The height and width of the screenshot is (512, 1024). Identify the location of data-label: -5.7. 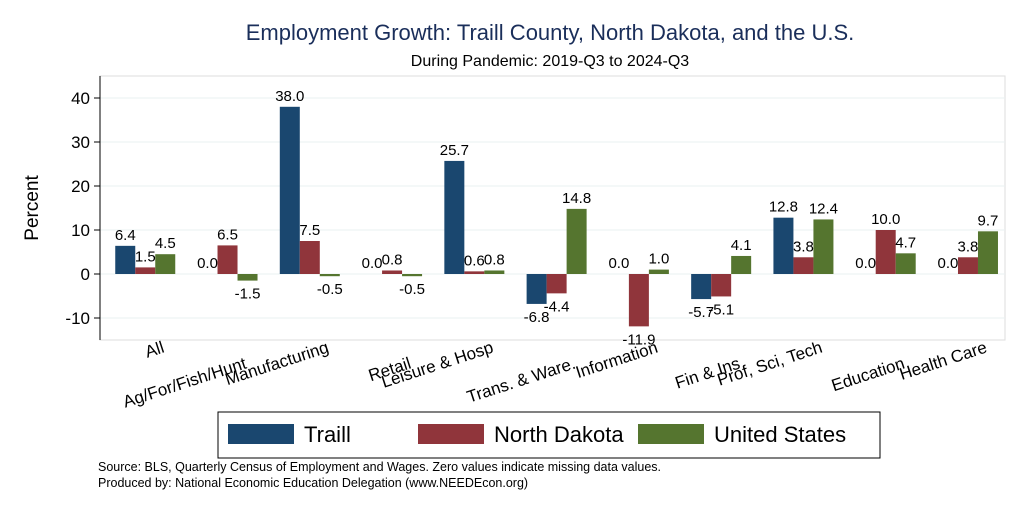
(701, 312).